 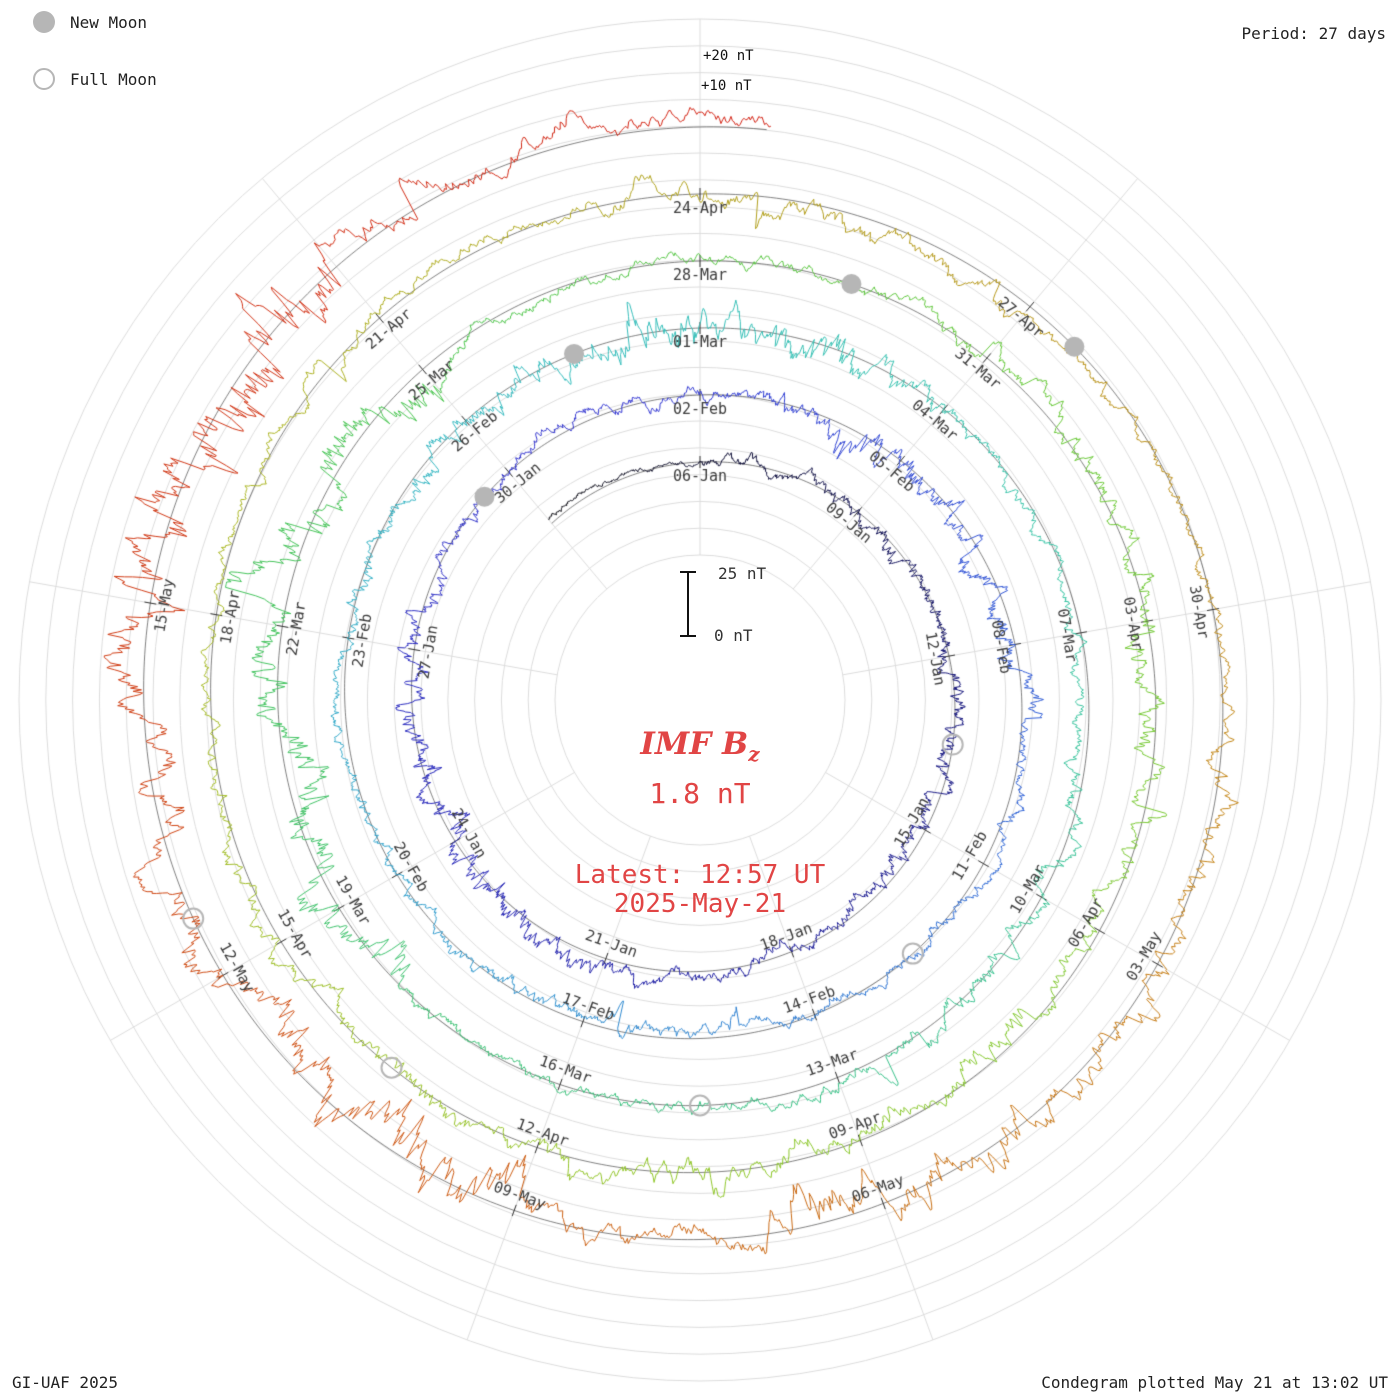 I want to click on radial-axis-label-20: +20 nT, so click(x=728, y=56).